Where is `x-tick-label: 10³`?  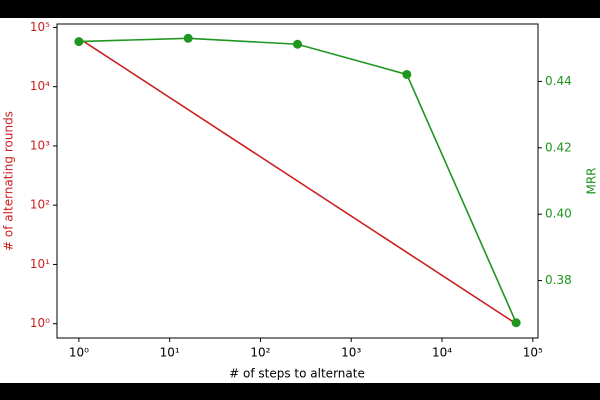
x-tick-label: 10³ is located at coordinates (351, 353).